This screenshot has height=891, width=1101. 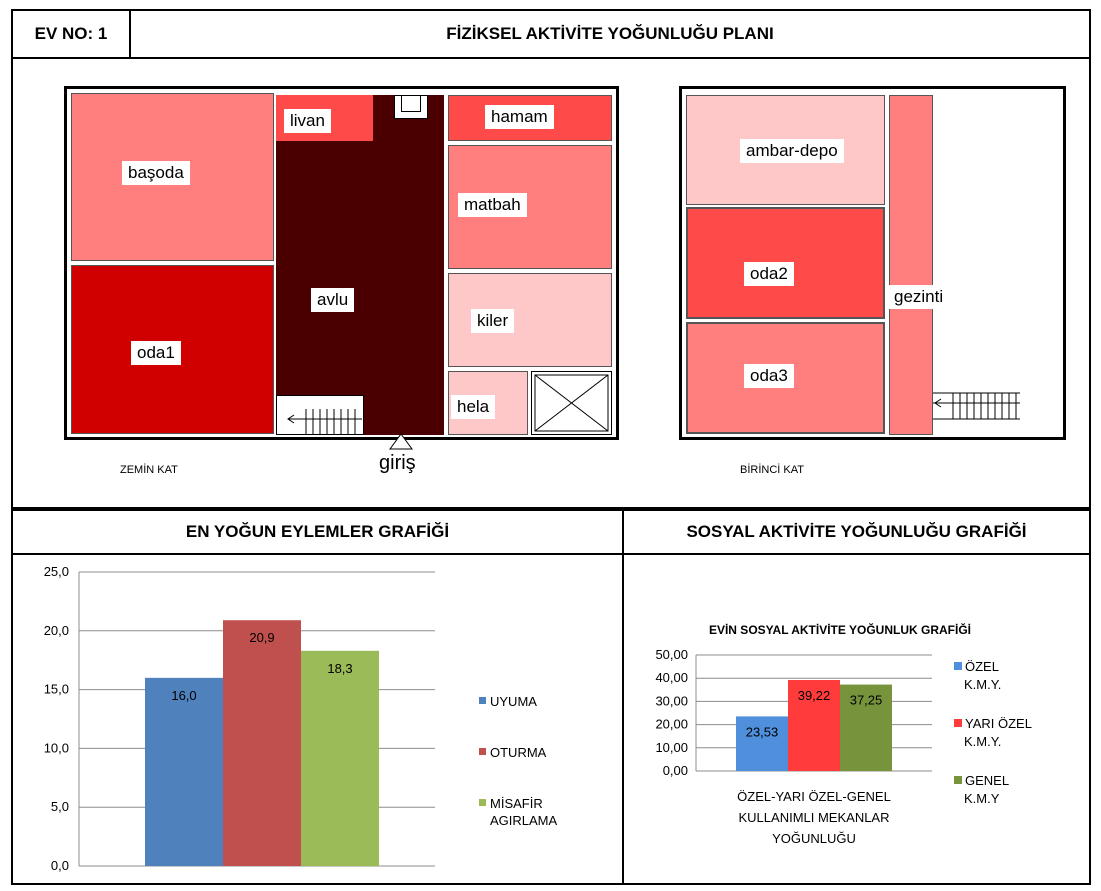 I want to click on legend-label: UYUMA, so click(x=513, y=701).